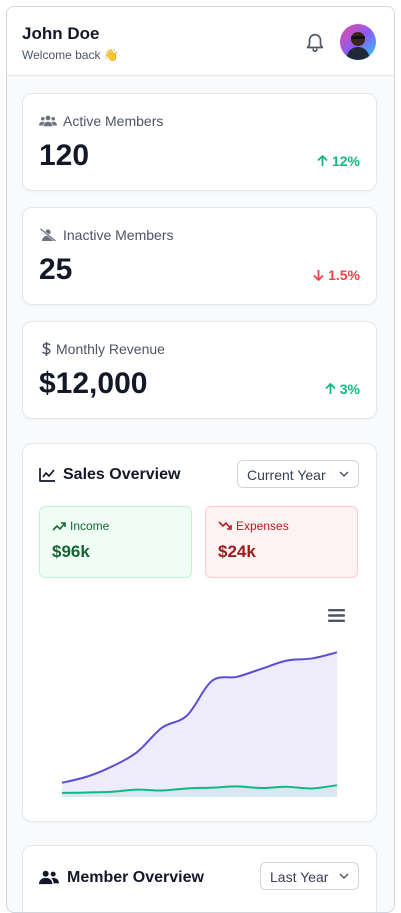 Image resolution: width=401 pixels, height=913 pixels. What do you see at coordinates (90, 526) in the screenshot?
I see `income-label: Income` at bounding box center [90, 526].